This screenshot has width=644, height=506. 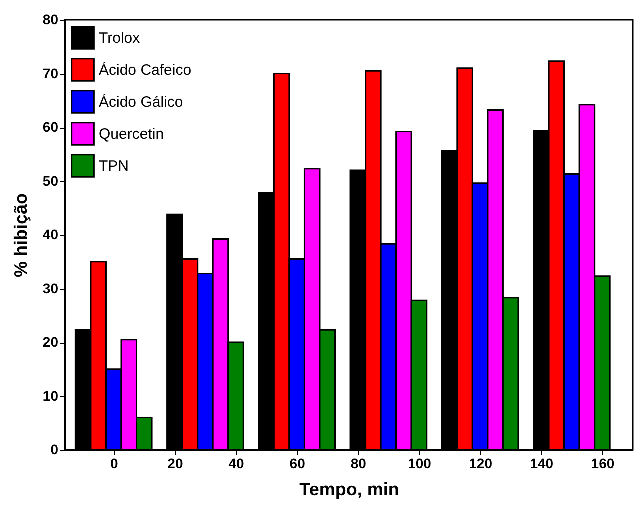 What do you see at coordinates (542, 464) in the screenshot?
I see `x-tick-label: 140` at bounding box center [542, 464].